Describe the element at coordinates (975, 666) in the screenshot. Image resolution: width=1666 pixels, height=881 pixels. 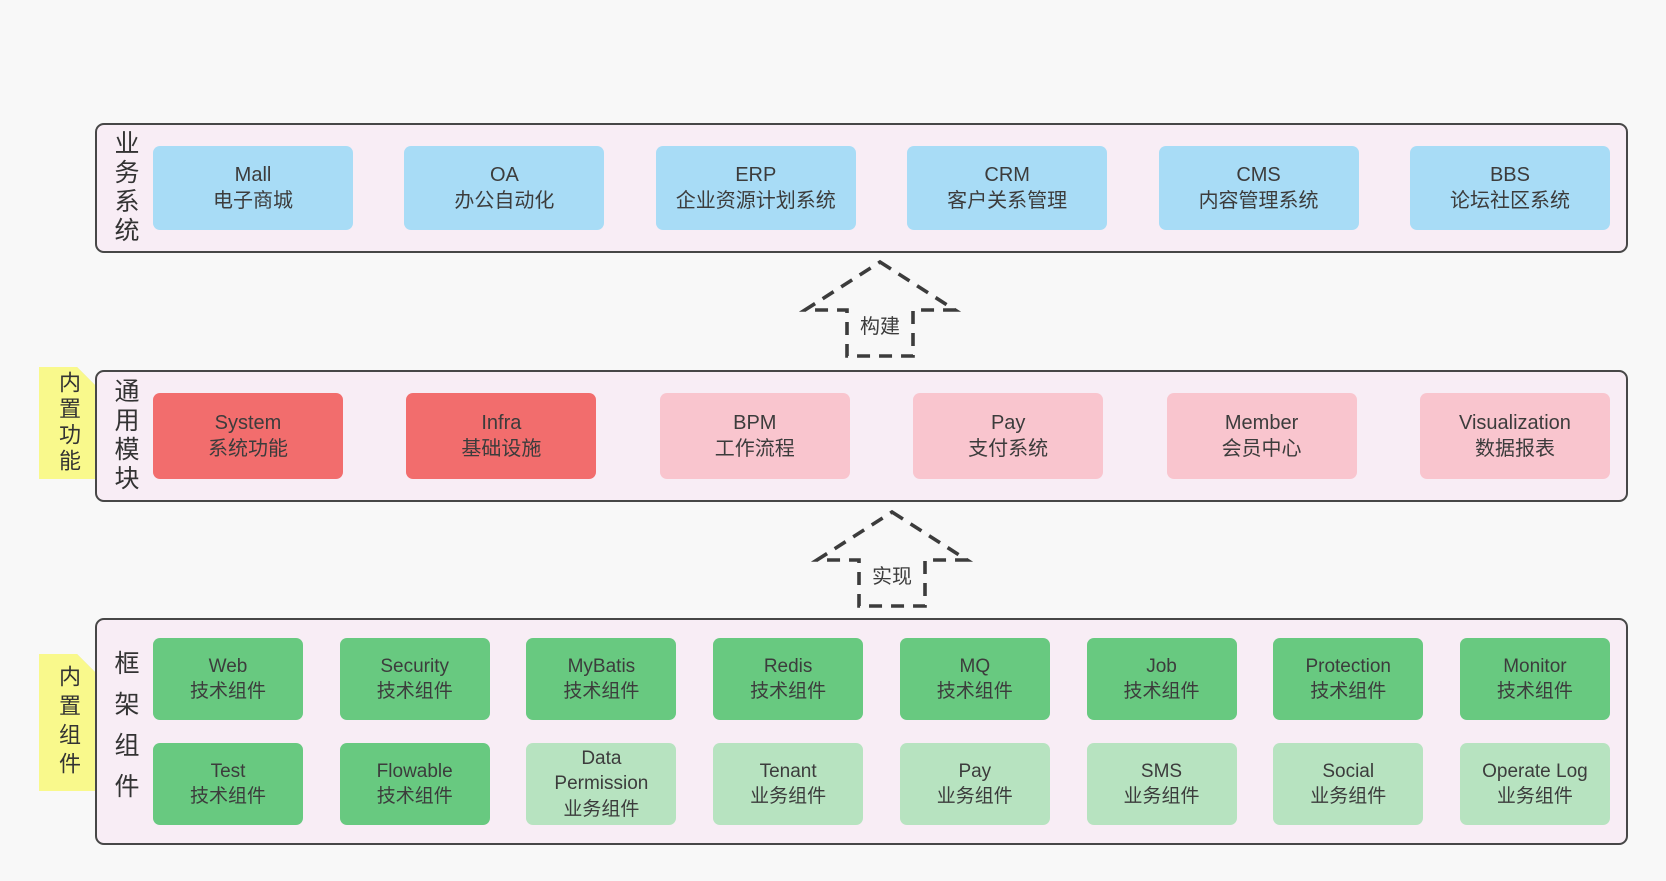
I see `box-title: MQ` at that location.